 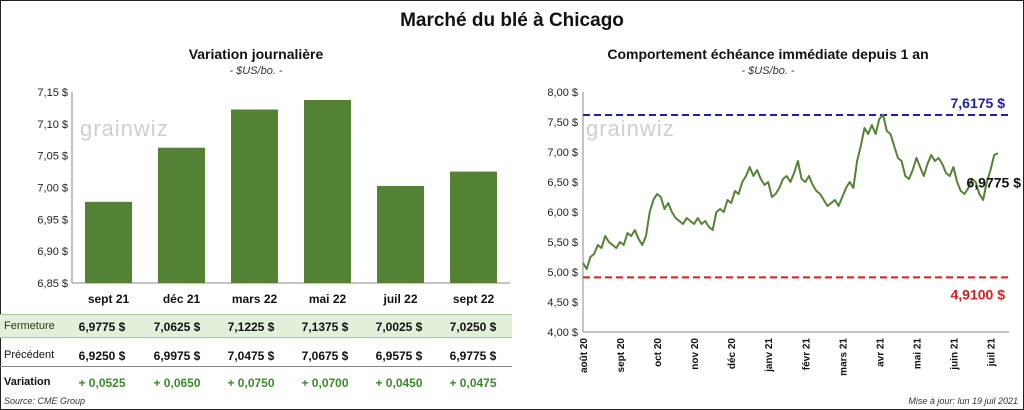 What do you see at coordinates (630, 128) in the screenshot?
I see `right-watermark: grainwiz` at bounding box center [630, 128].